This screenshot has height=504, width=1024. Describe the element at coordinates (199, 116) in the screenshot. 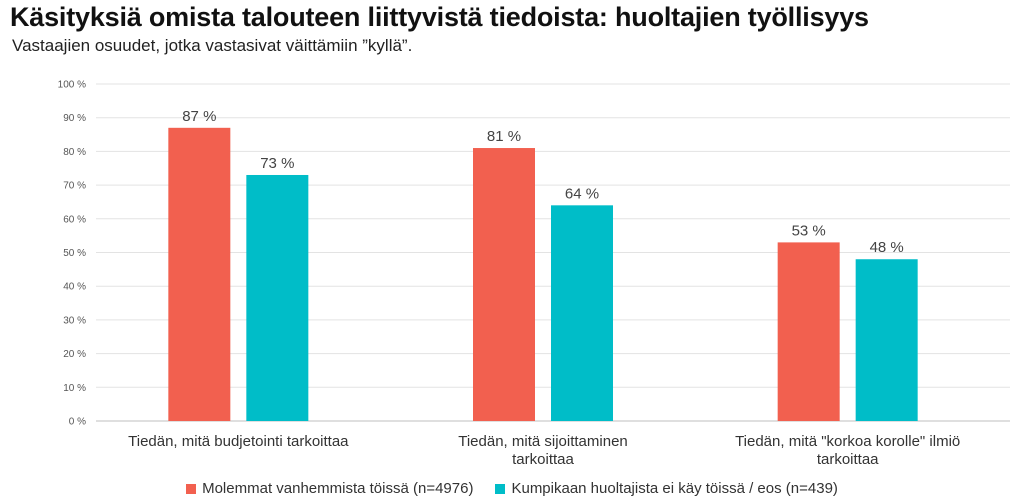

I see `data-label: 87 %` at that location.